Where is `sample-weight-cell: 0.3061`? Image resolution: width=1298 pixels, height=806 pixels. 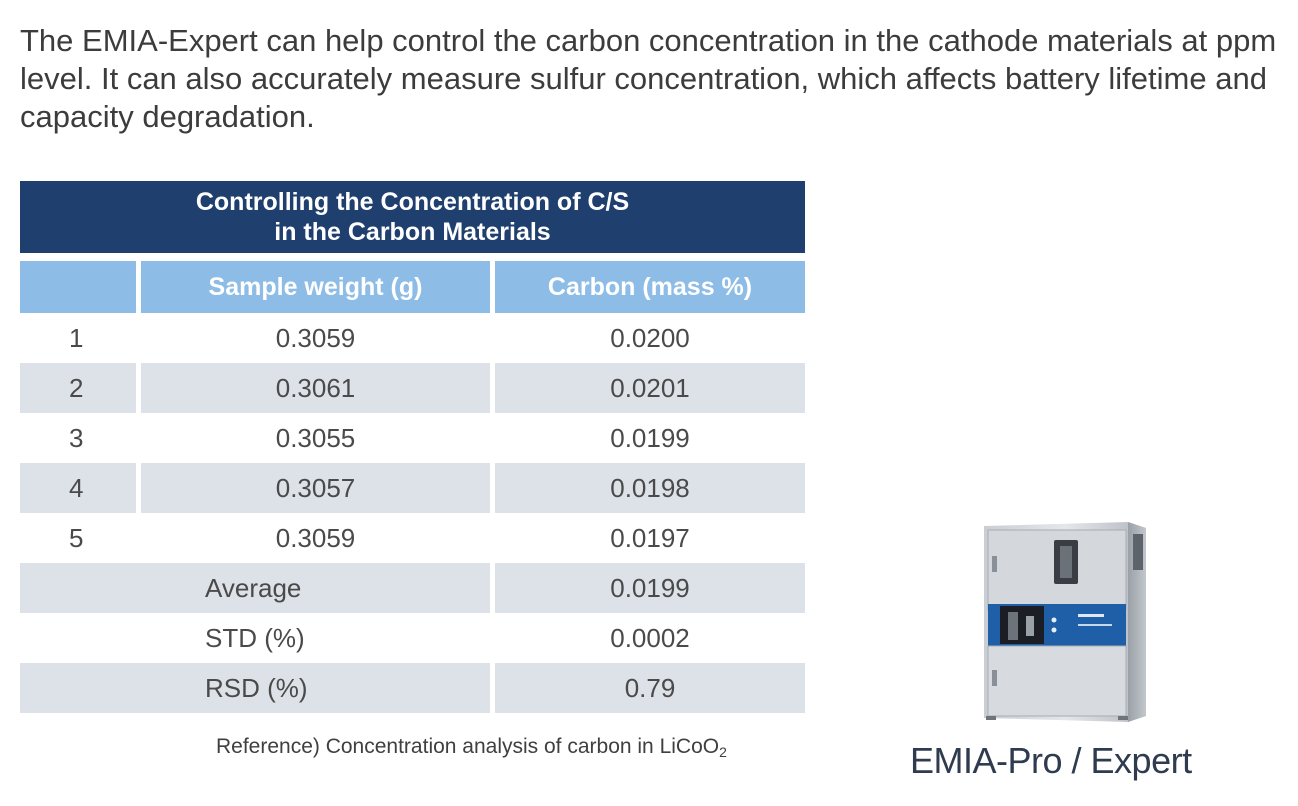 sample-weight-cell: 0.3061 is located at coordinates (313, 388).